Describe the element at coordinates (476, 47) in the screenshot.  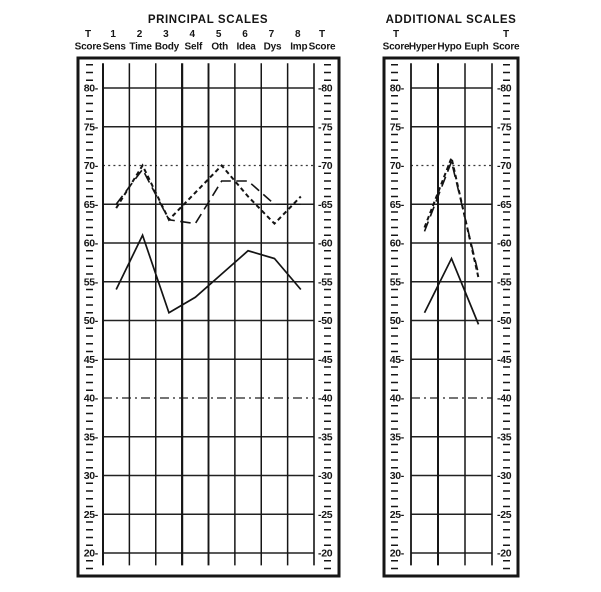
I see `column-header-euph: Euph` at that location.